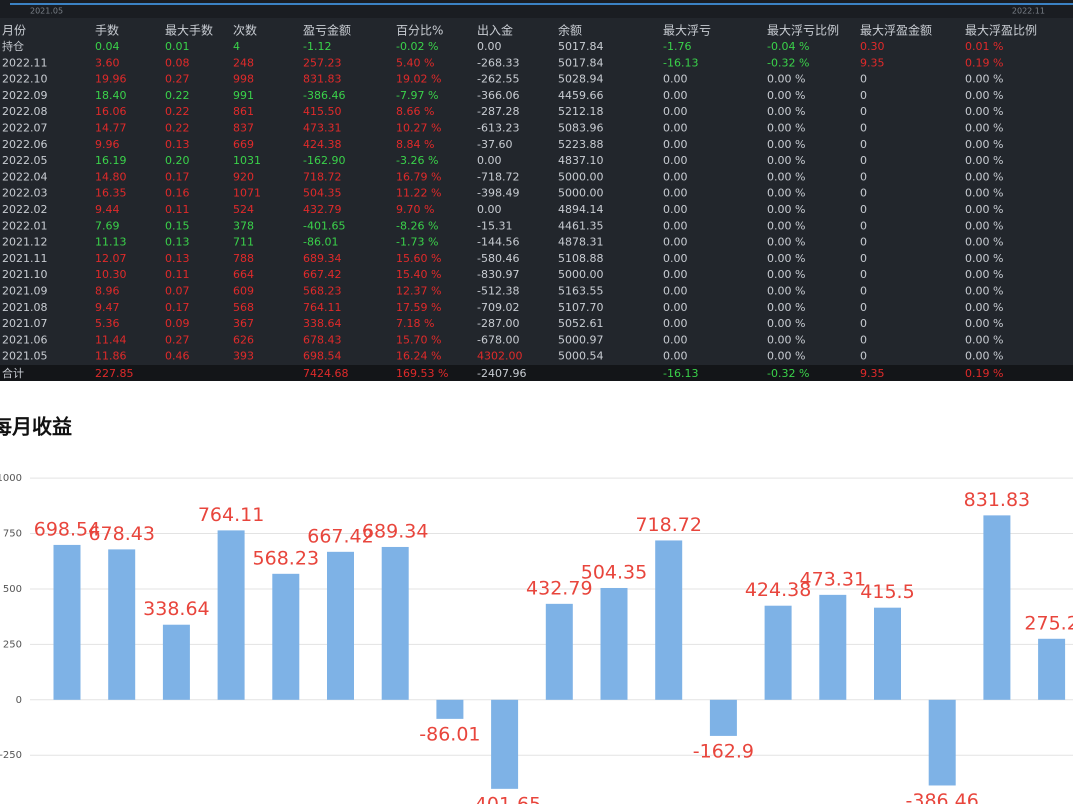  I want to click on table-cell: 5108.88, so click(581, 258).